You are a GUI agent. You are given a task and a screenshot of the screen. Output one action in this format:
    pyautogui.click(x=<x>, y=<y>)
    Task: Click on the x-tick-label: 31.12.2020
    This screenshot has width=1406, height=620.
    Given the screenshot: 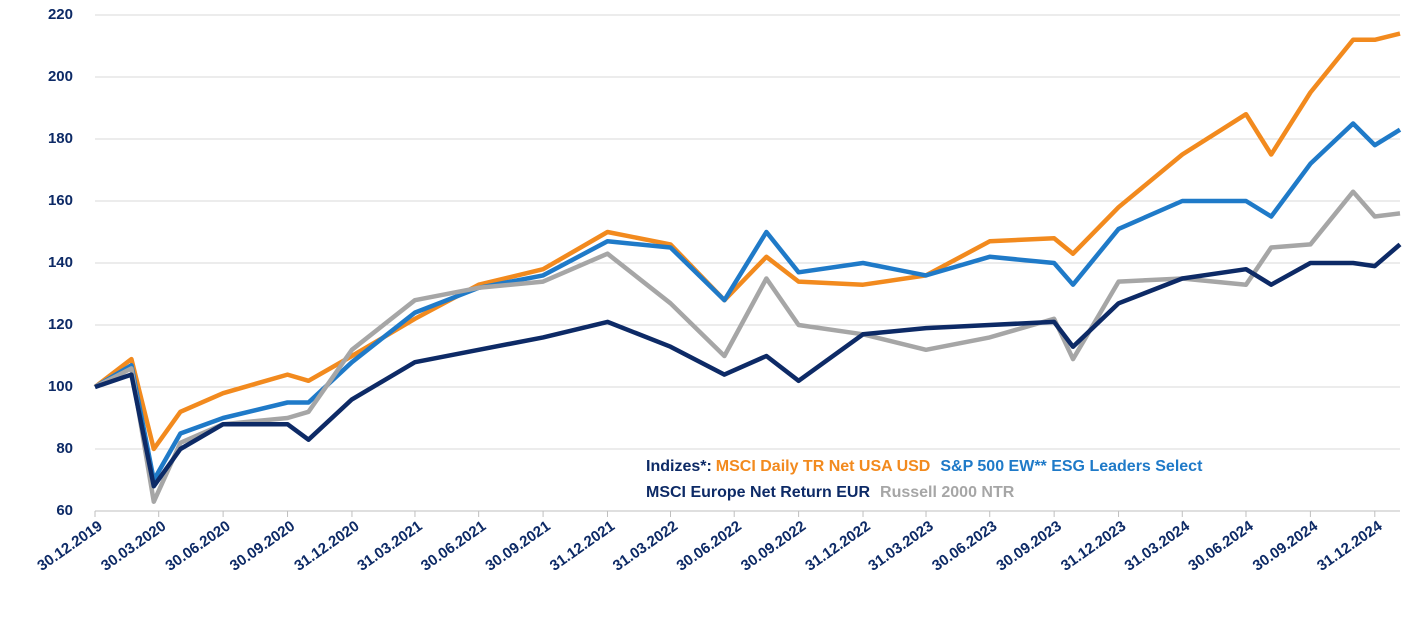 What is the action you would take?
    pyautogui.click(x=326, y=546)
    